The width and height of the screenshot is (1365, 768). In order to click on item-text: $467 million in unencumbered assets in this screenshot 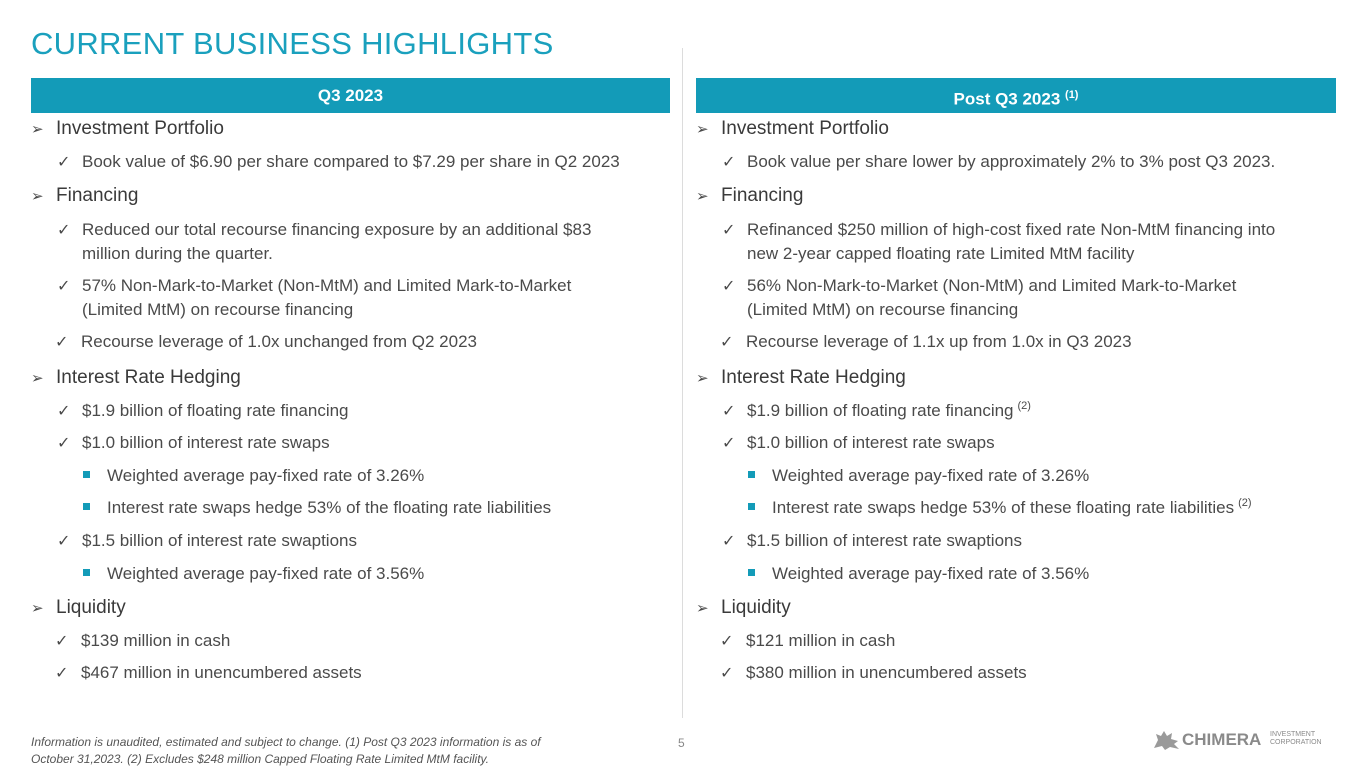, I will do `click(221, 672)`.